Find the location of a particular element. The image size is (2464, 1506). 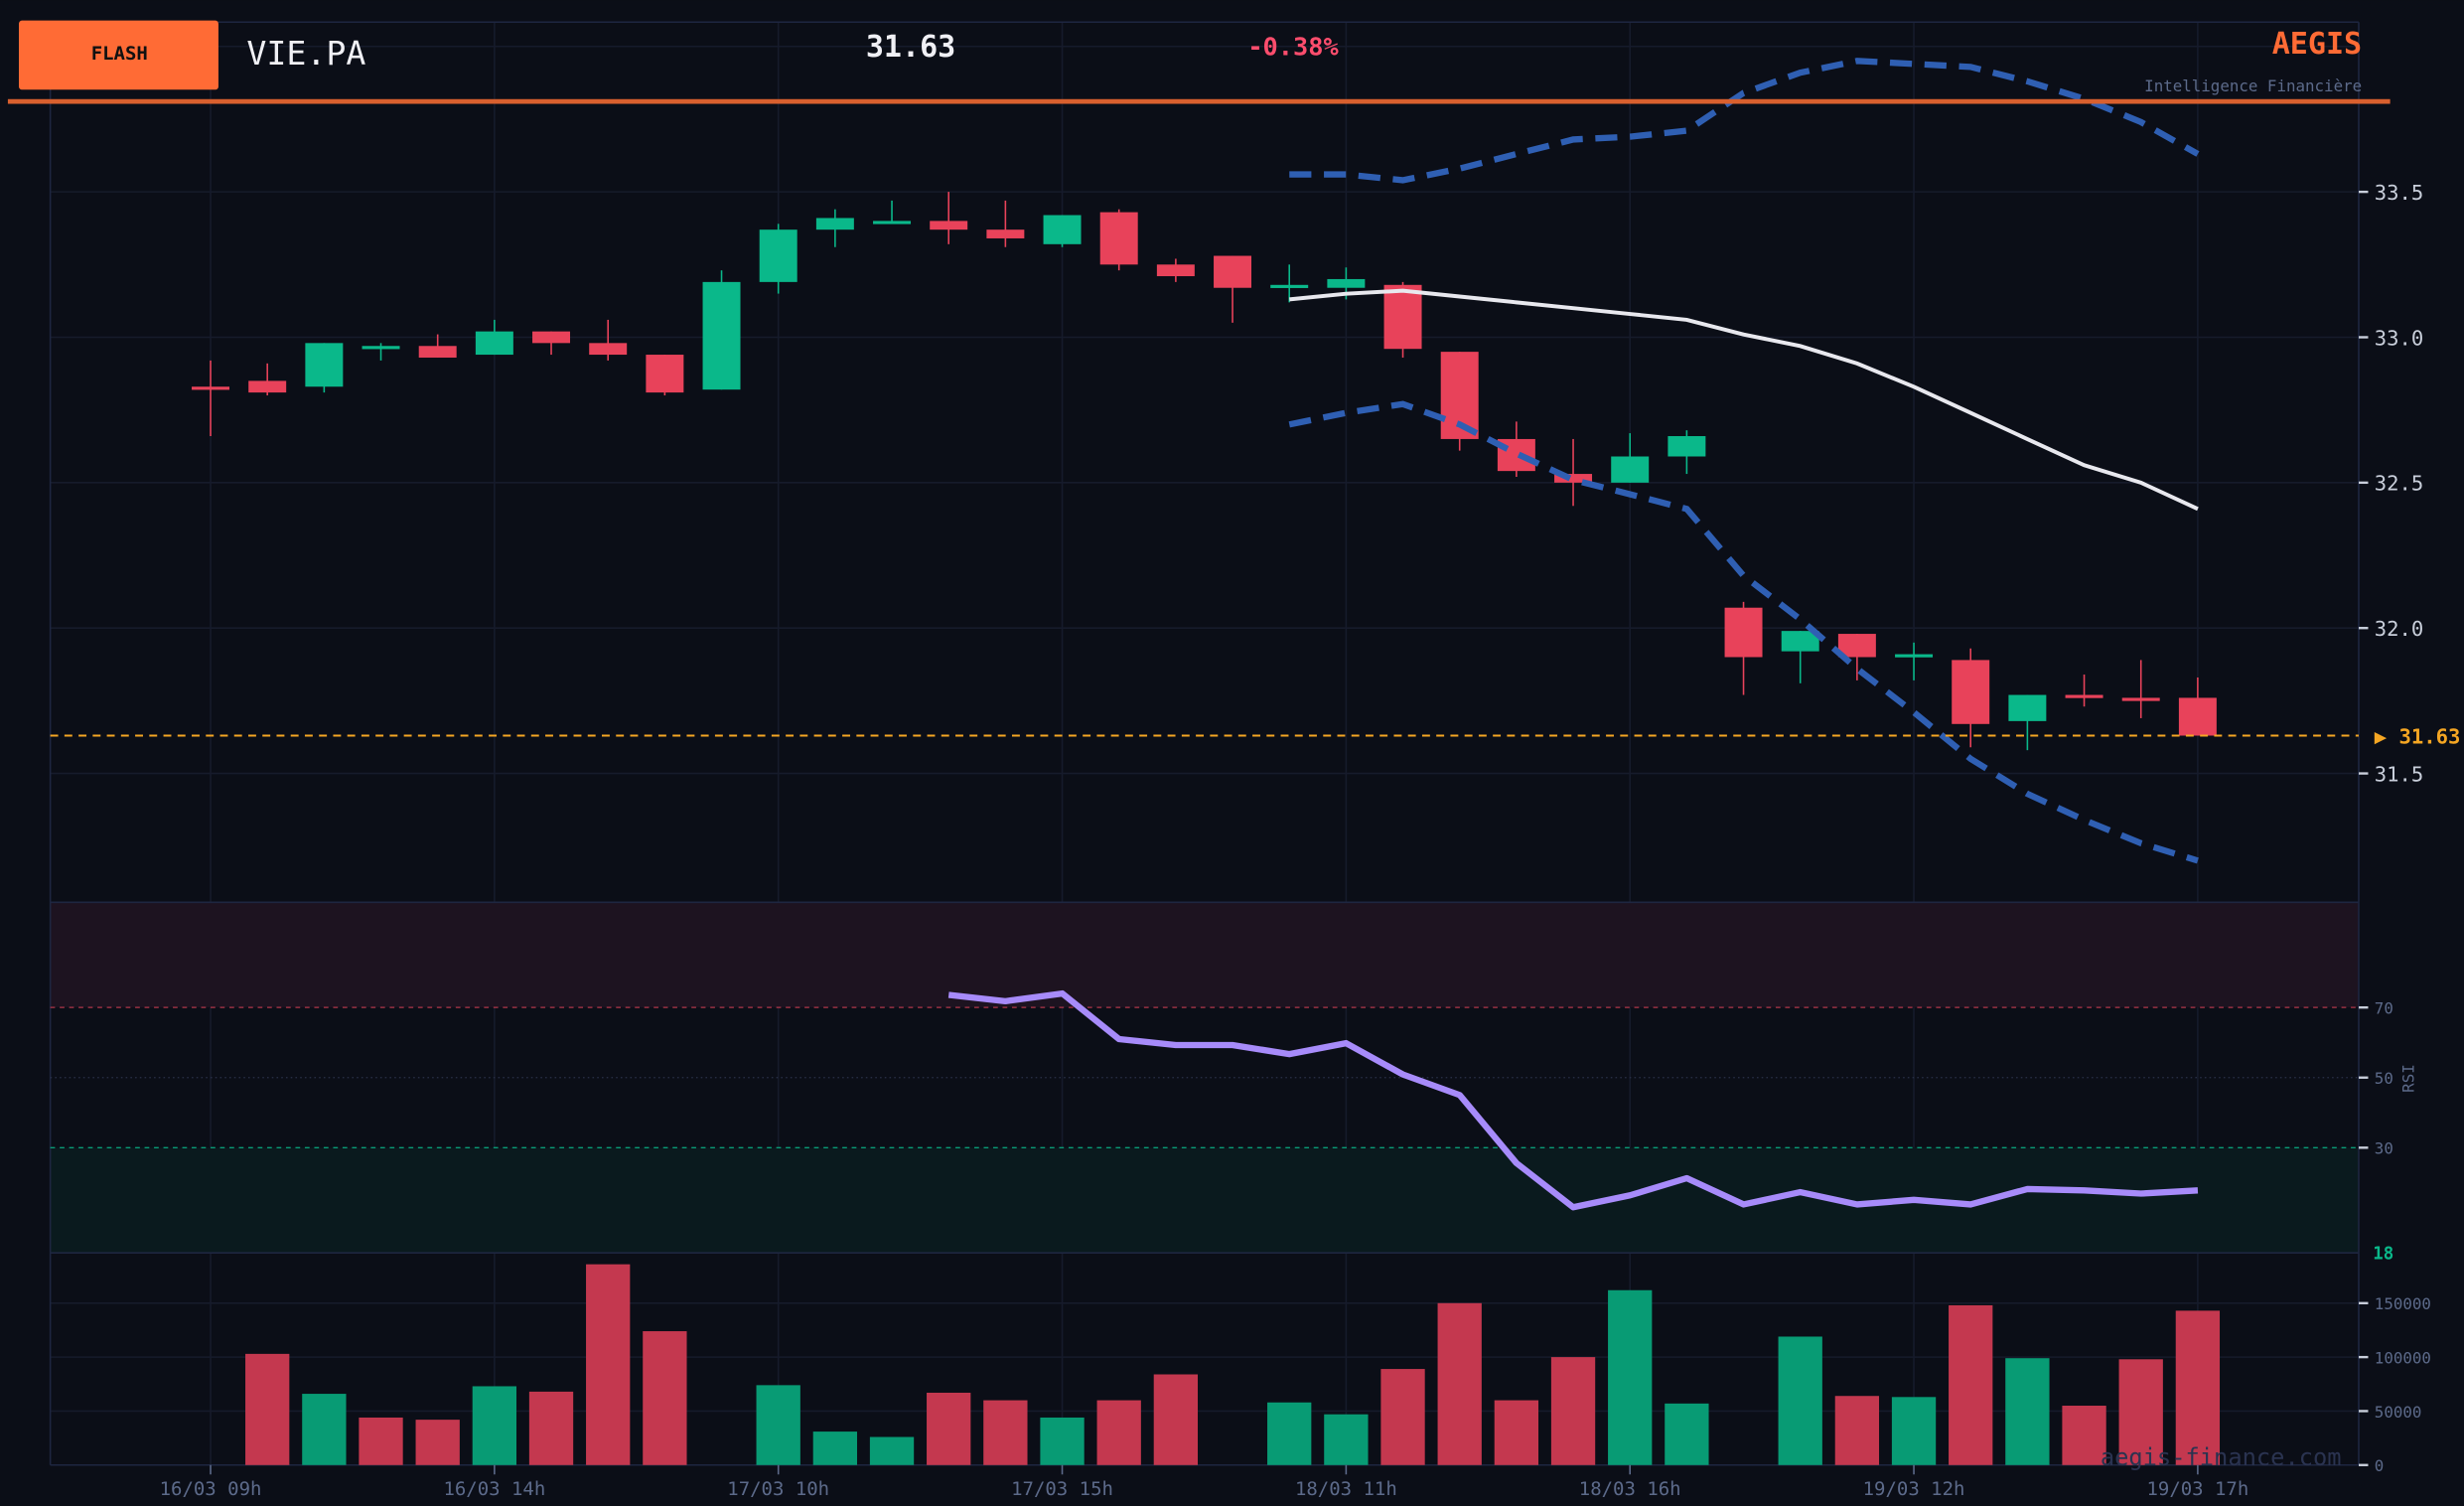

flash-badge is located at coordinates (118, 55).